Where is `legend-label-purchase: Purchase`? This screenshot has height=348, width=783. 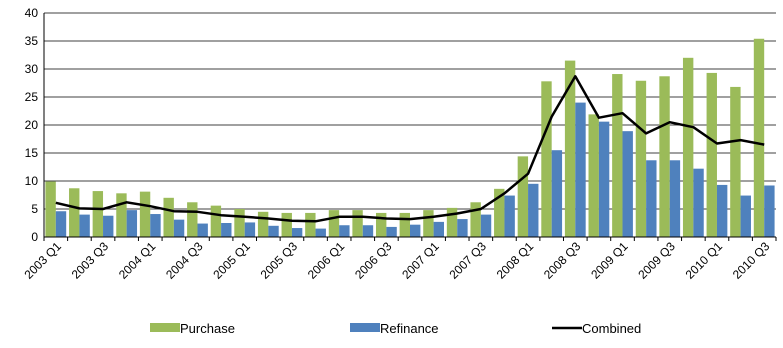
legend-label-purchase: Purchase is located at coordinates (207, 328).